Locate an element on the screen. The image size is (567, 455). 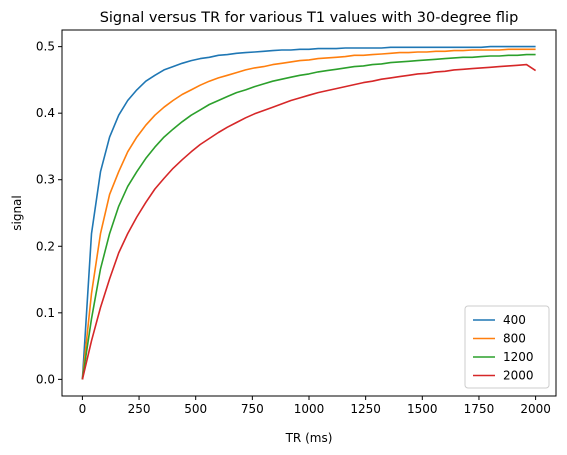
x-tick-label: 750 is located at coordinates (252, 409).